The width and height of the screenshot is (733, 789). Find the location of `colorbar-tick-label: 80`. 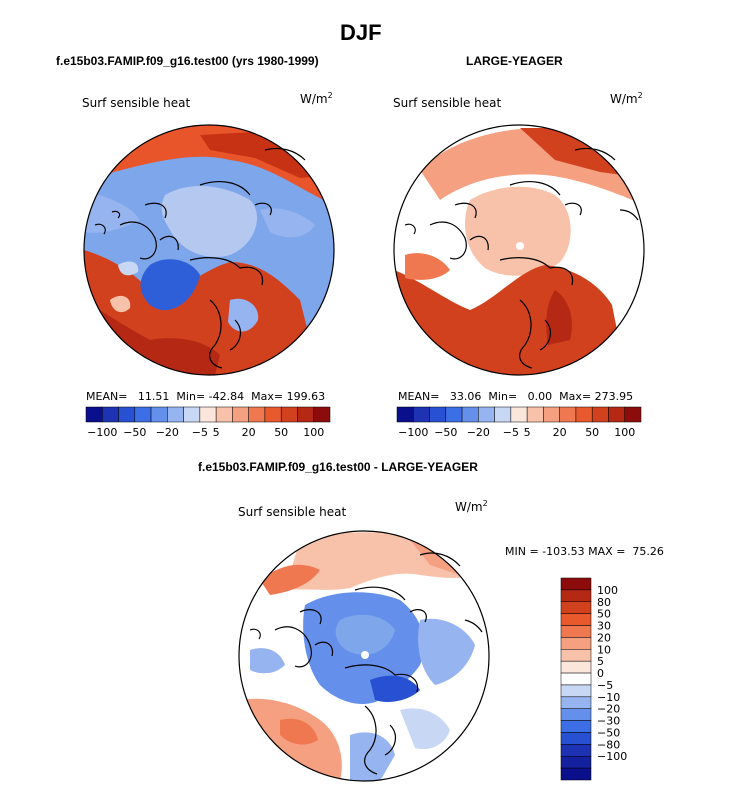

colorbar-tick-label: 80 is located at coordinates (604, 602).